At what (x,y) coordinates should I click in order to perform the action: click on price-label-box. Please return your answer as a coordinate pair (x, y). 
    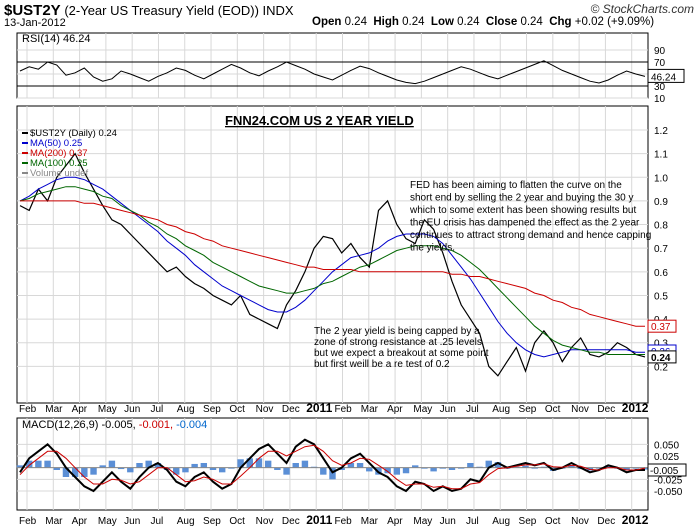
    Looking at the image, I should click on (662, 326).